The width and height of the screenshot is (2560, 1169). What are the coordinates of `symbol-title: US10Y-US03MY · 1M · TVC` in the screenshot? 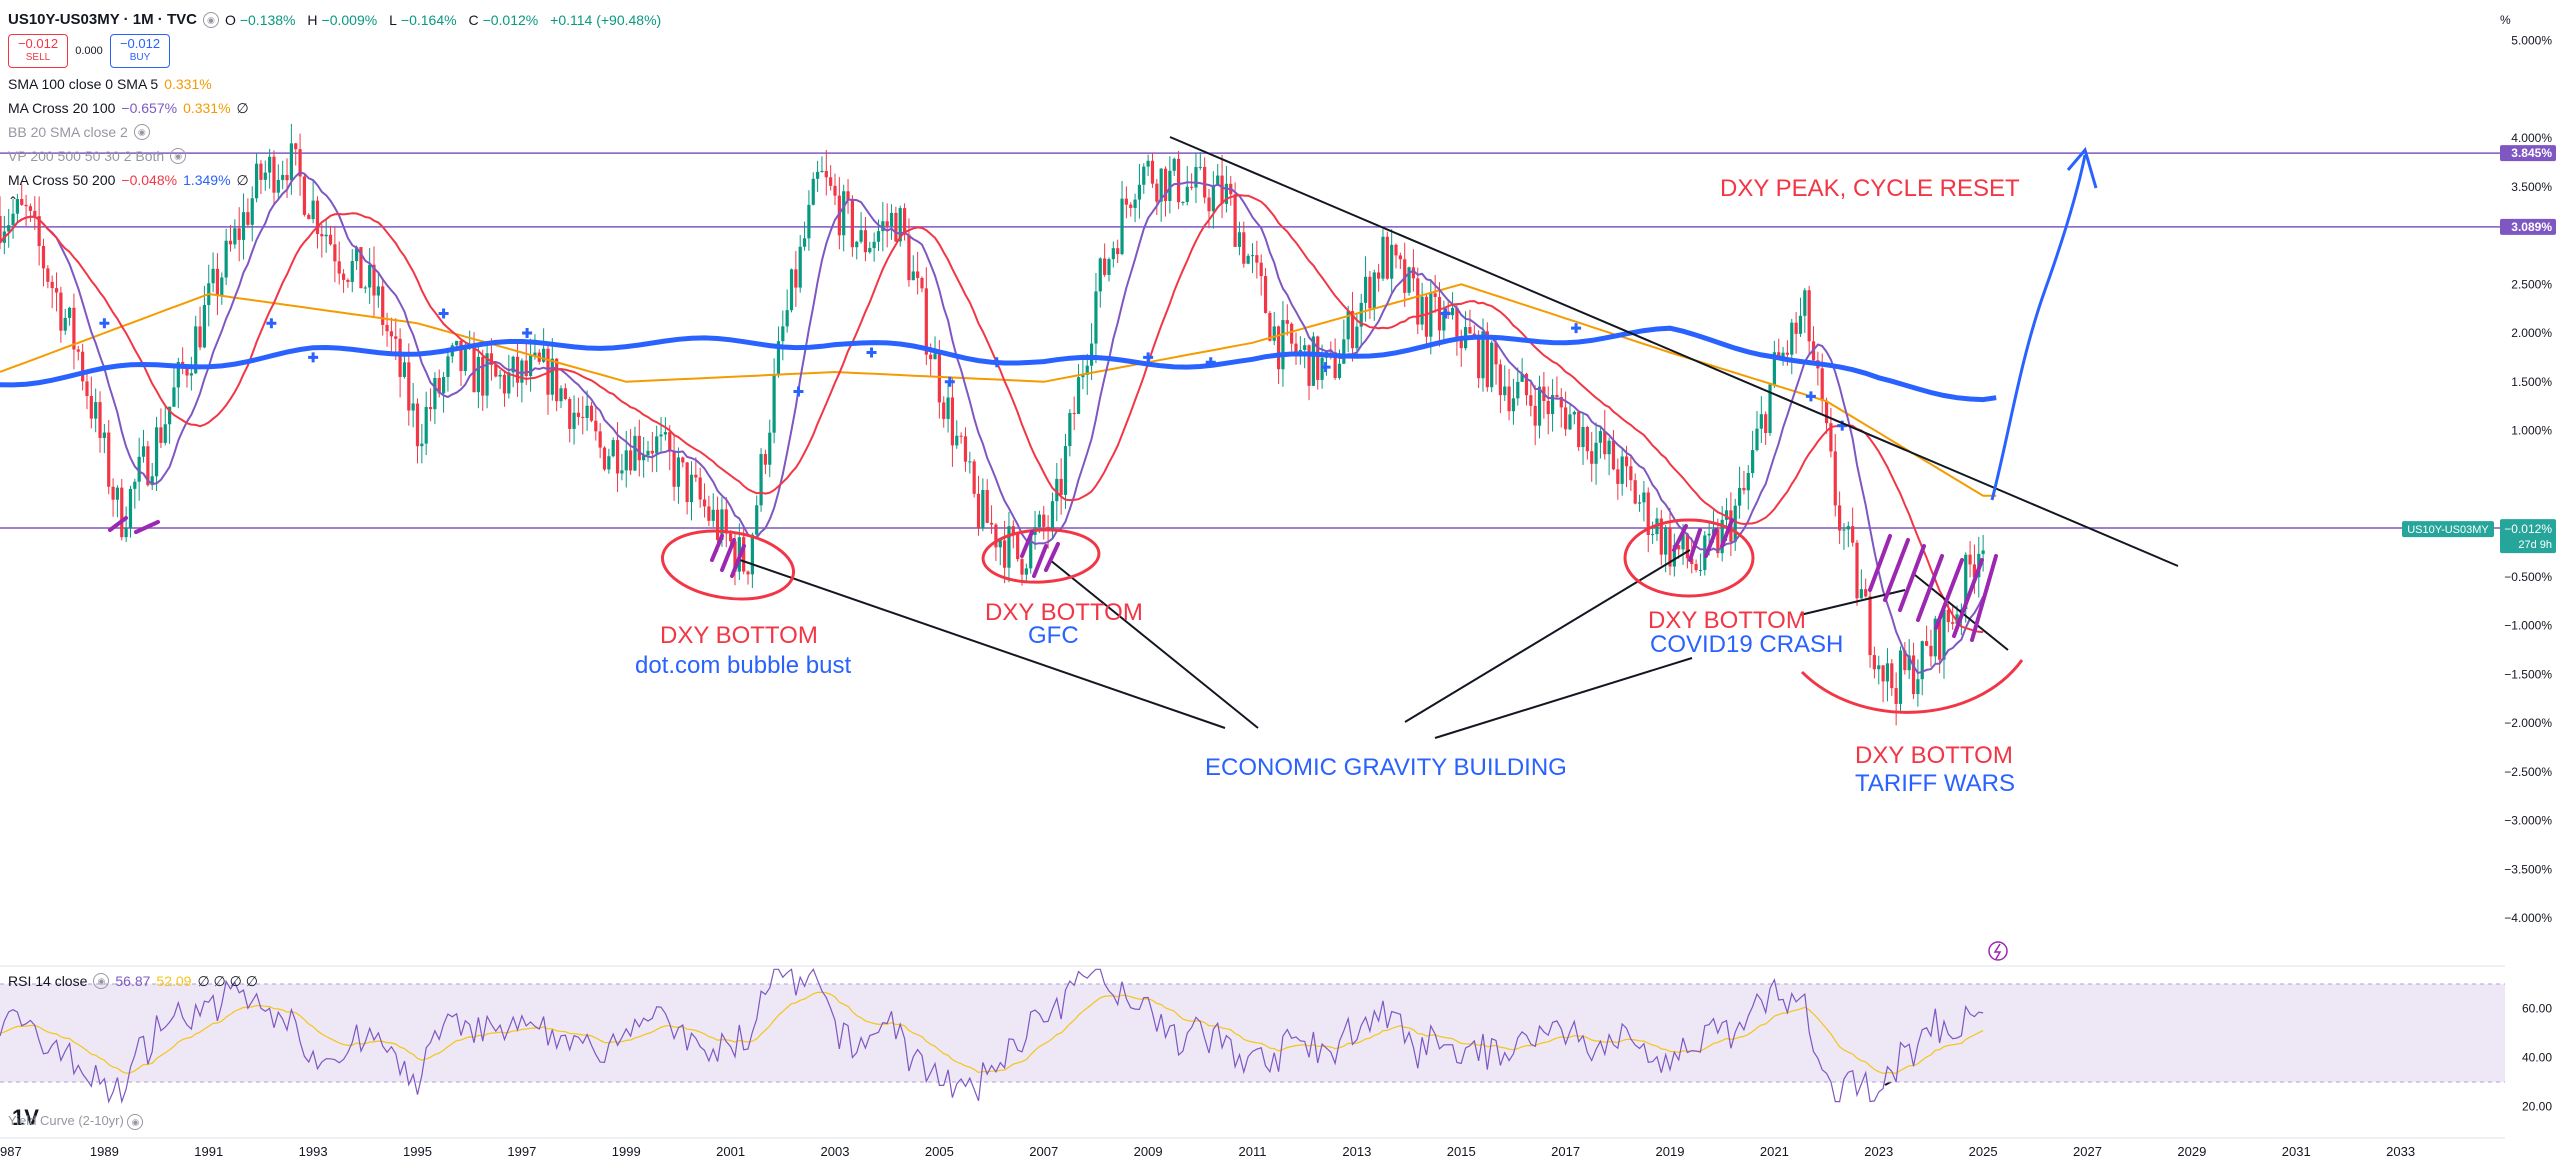 It's located at (102, 19).